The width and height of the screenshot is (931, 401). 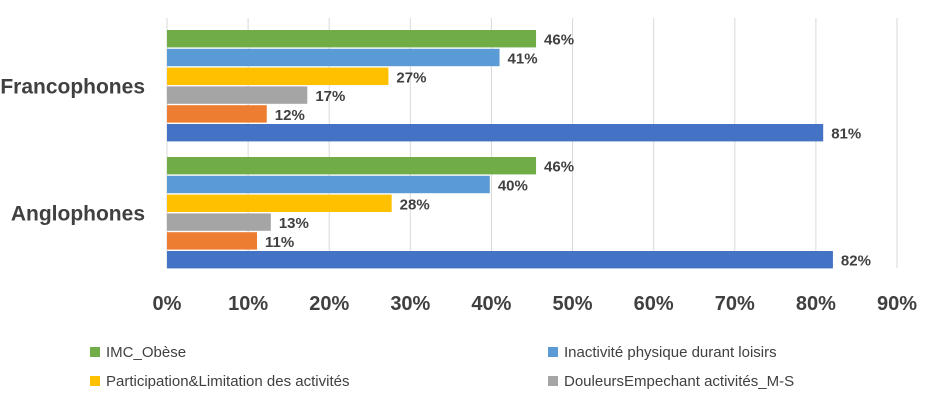 What do you see at coordinates (294, 223) in the screenshot?
I see `data-label: 13%` at bounding box center [294, 223].